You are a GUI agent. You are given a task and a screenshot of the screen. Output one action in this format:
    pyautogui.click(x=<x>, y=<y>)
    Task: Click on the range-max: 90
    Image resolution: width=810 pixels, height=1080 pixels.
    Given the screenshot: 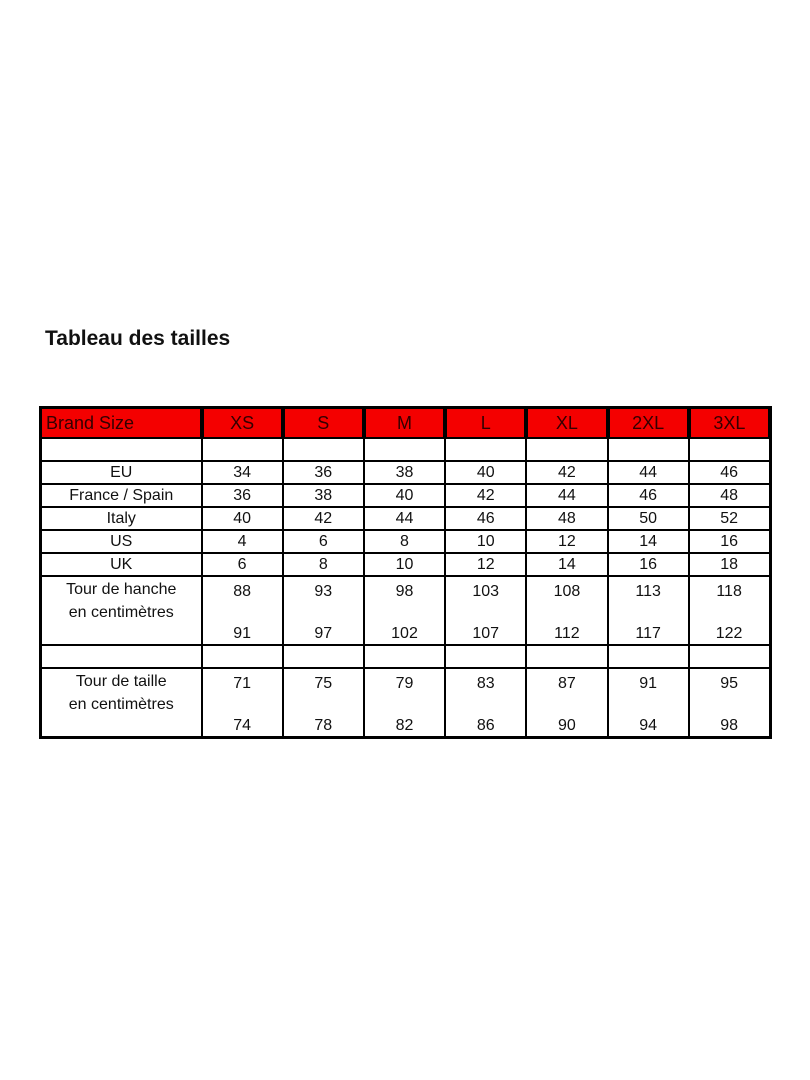 What is the action you would take?
    pyautogui.click(x=567, y=725)
    